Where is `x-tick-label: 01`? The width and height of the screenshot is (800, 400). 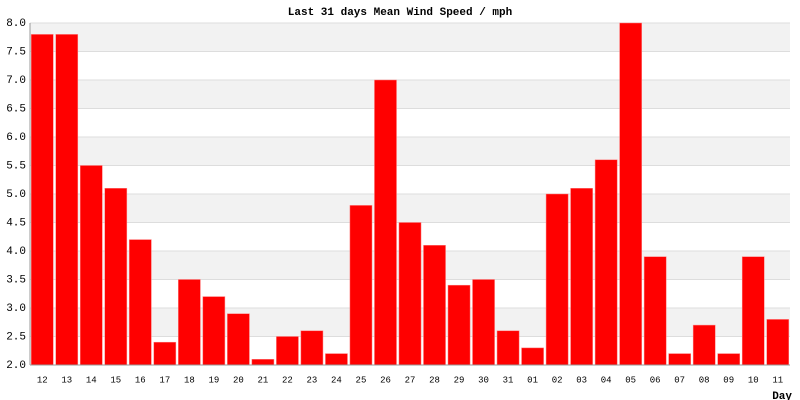
x-tick-label: 01 is located at coordinates (532, 380).